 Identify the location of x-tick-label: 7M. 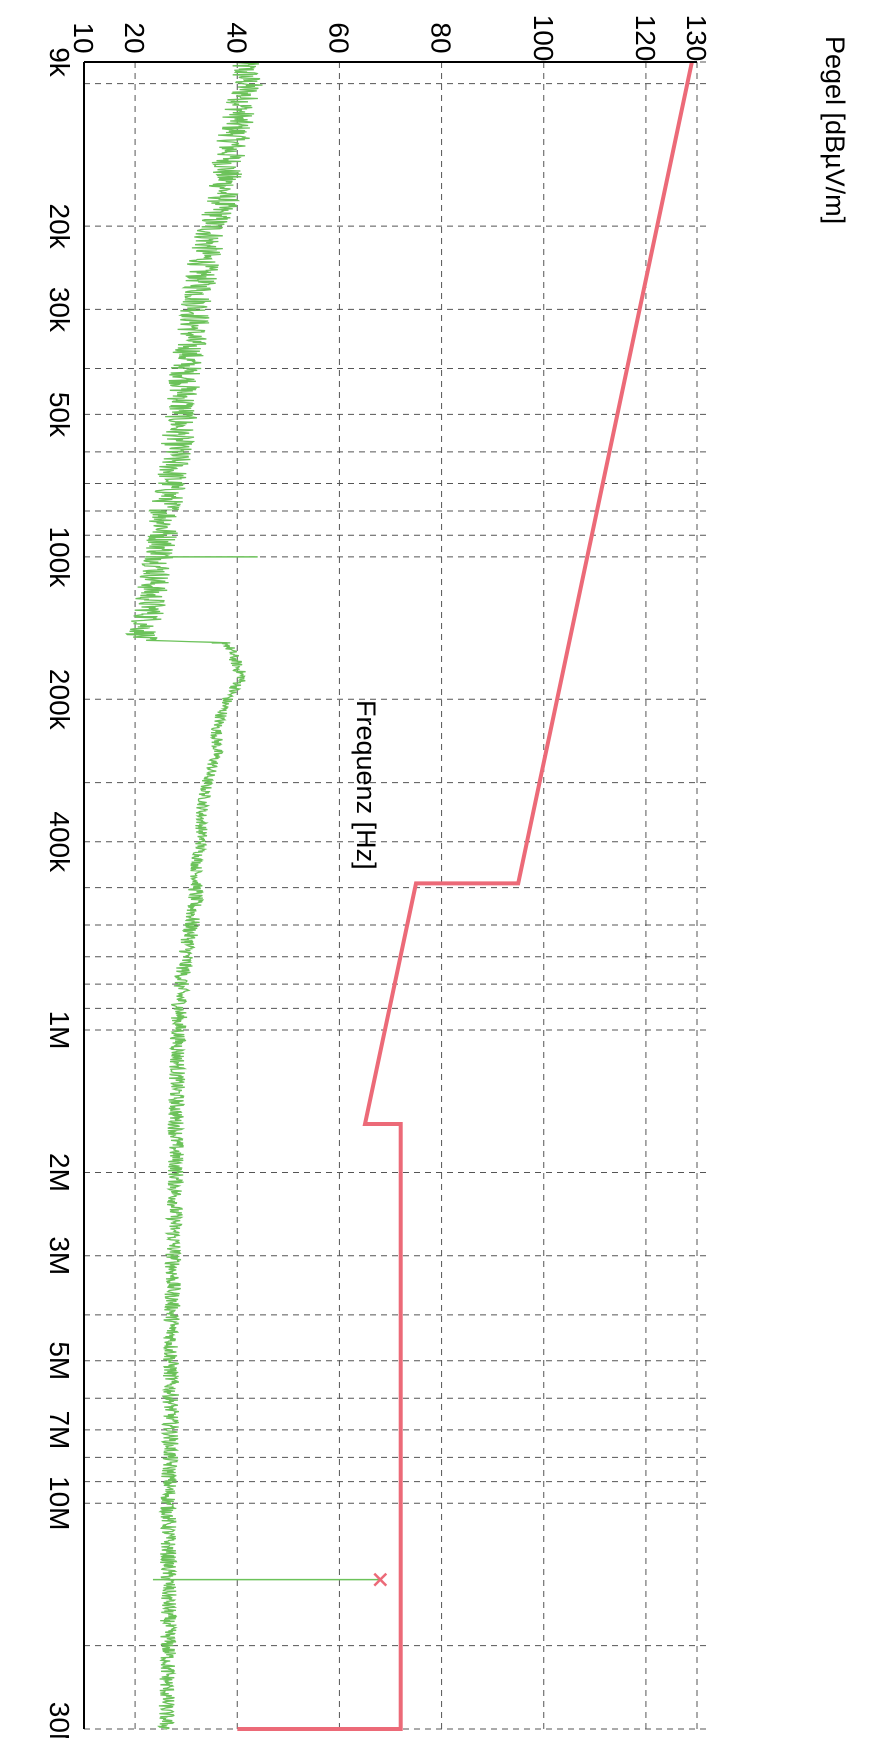
(59, 1429).